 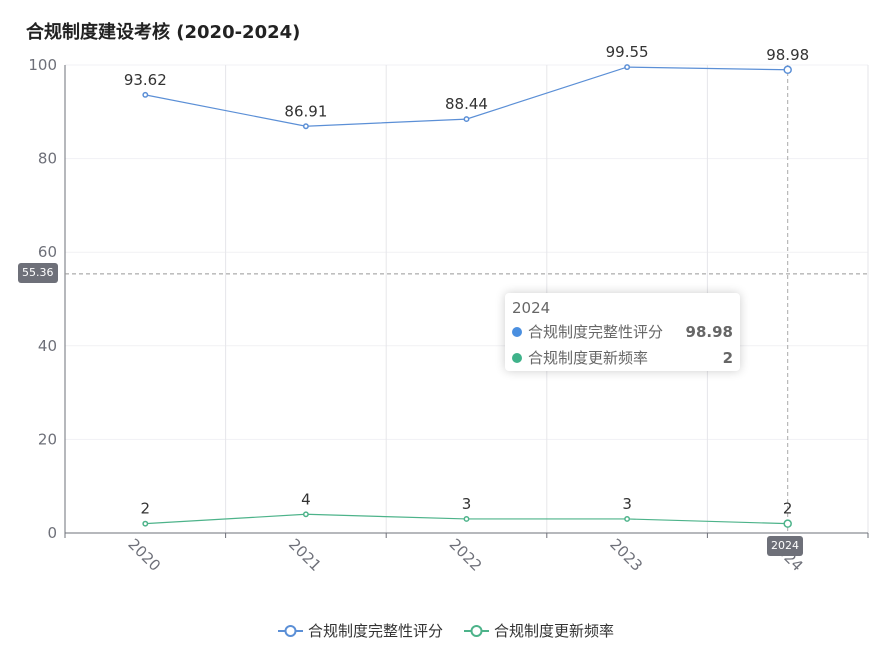 I want to click on legend-item-1: 合规制度更新频率, so click(x=554, y=631).